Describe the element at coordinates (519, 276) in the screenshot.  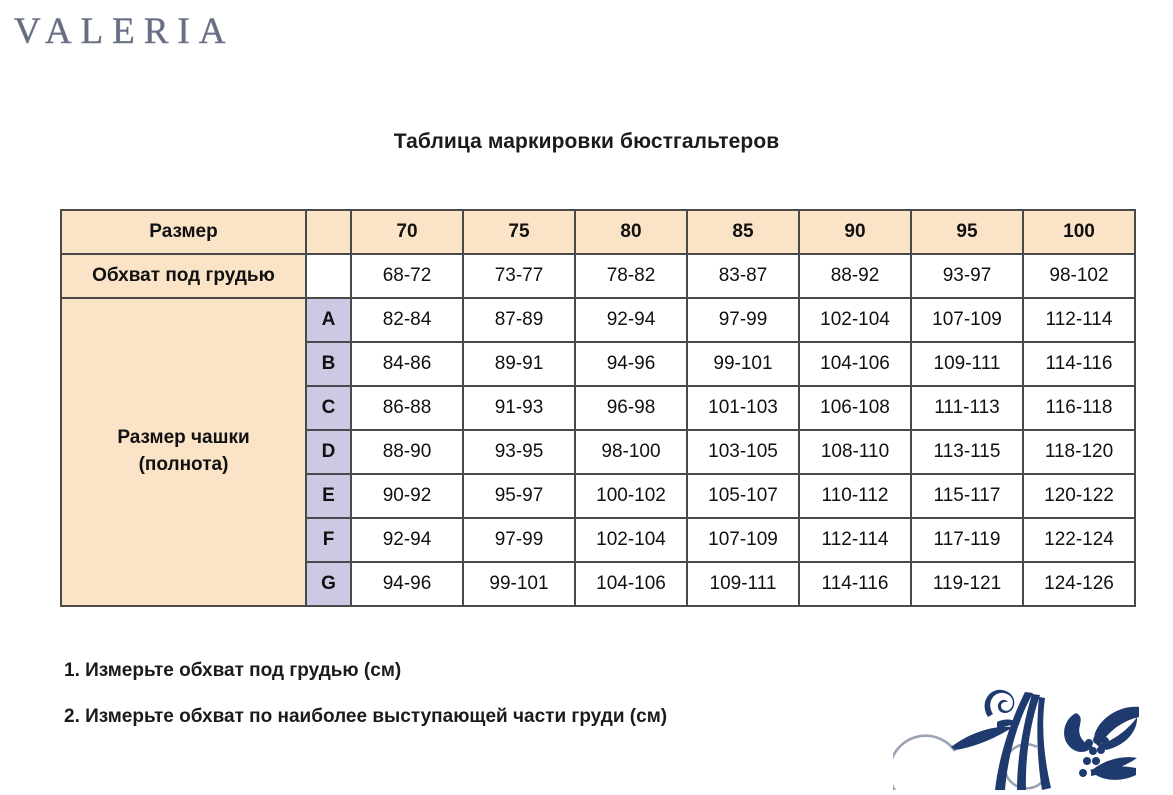
I see `underbust-value-75: 73-77` at that location.